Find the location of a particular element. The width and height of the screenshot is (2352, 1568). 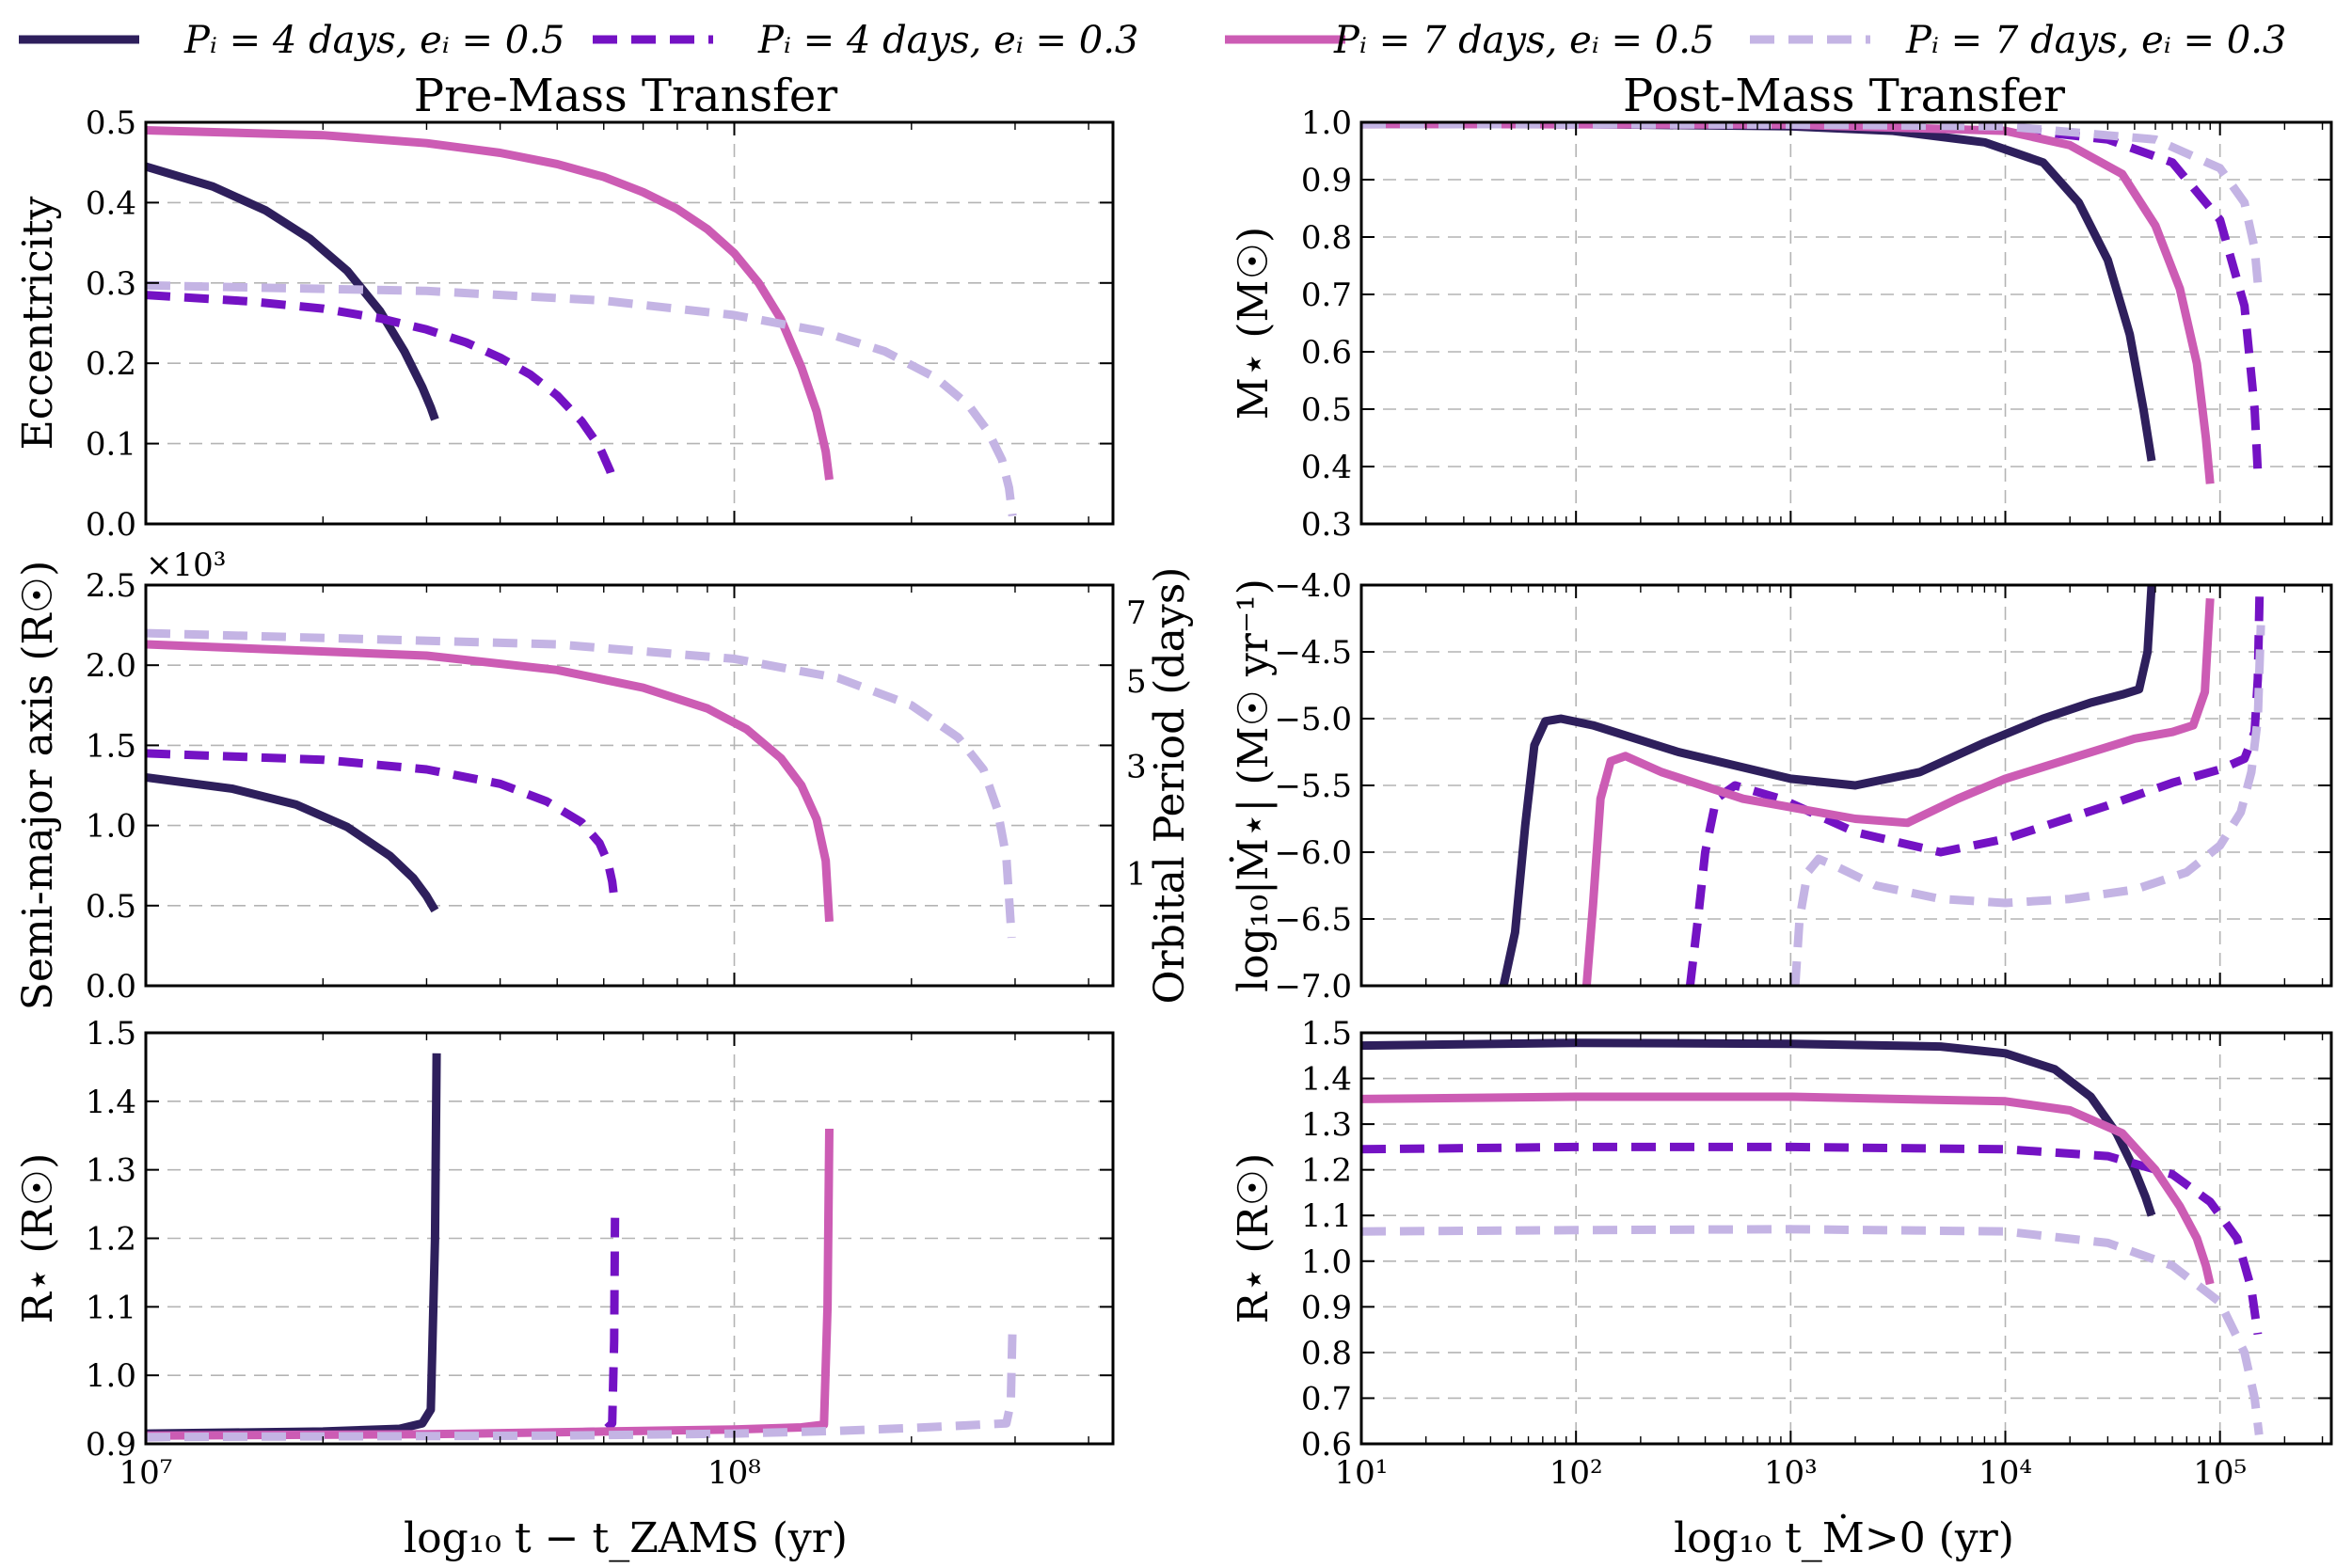

period-tick-label: 1 is located at coordinates (1136, 875).